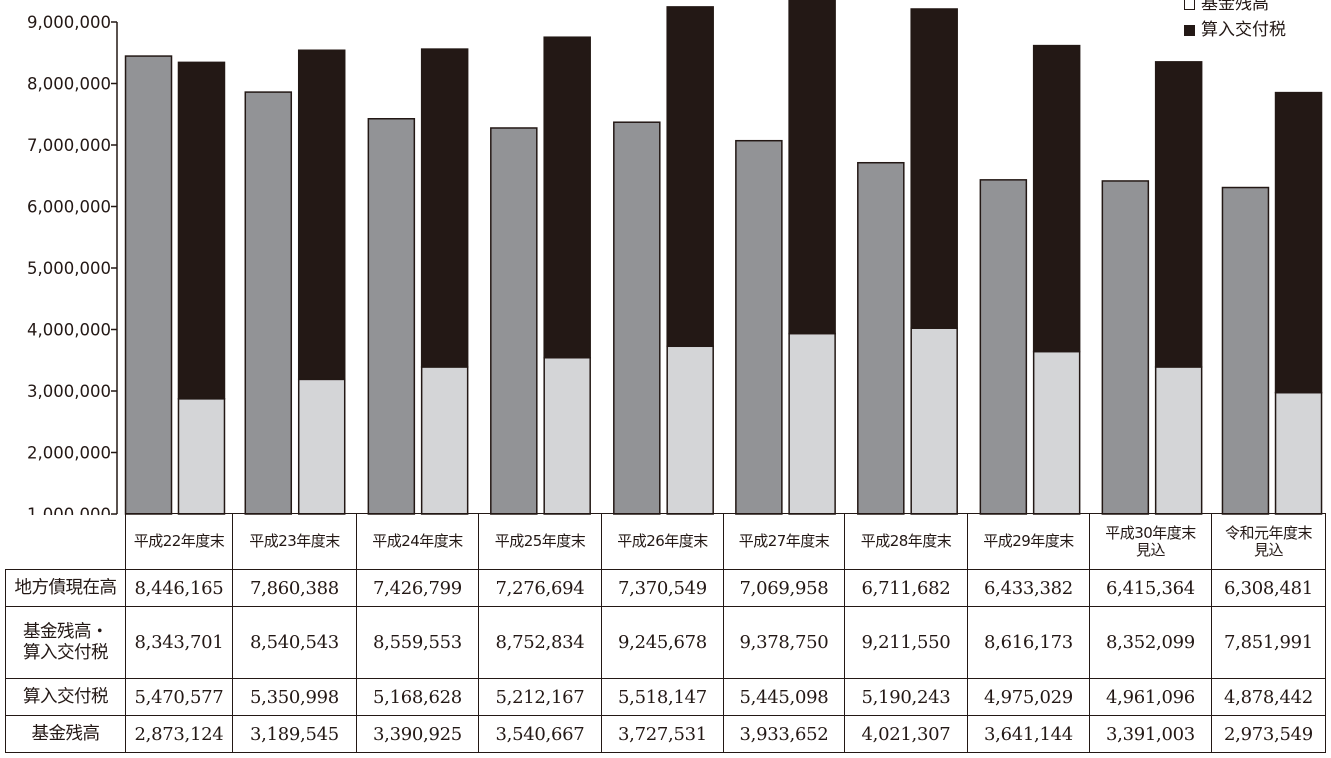 This screenshot has width=1331, height=758. Describe the element at coordinates (662, 734) in the screenshot. I see `table-cell: 3,727,531` at that location.